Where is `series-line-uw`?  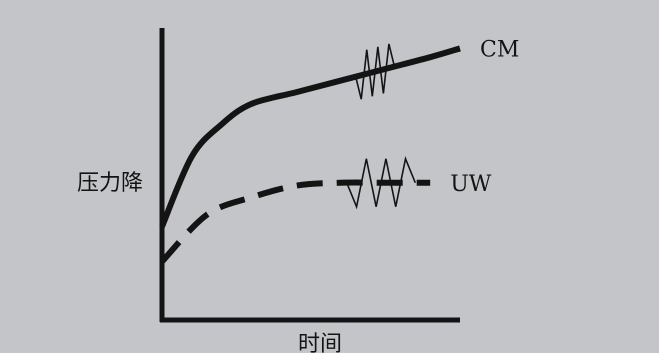
series-line-uw is located at coordinates (295, 221).